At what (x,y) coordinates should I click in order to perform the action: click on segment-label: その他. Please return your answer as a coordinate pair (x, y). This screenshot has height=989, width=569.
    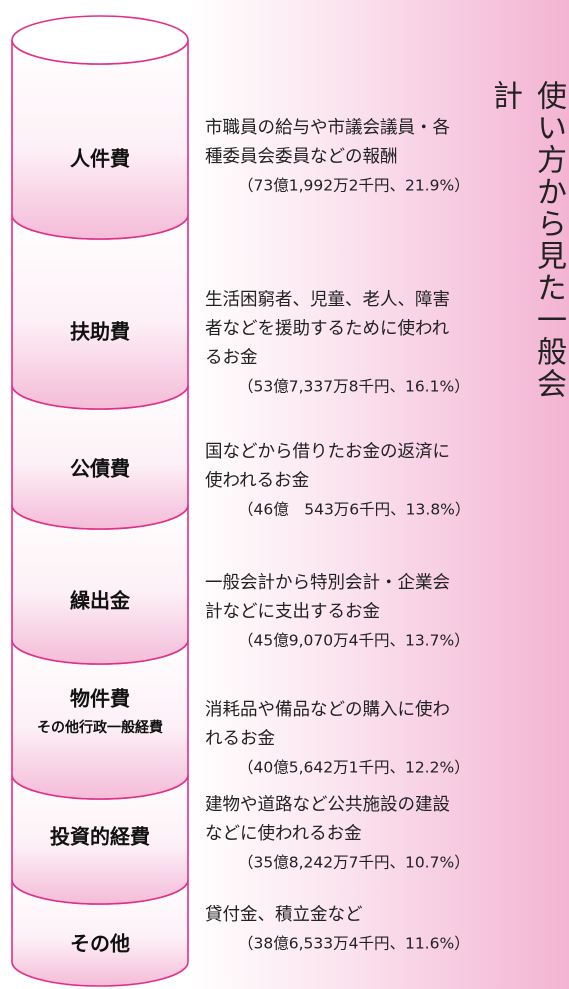
    Looking at the image, I should click on (100, 944).